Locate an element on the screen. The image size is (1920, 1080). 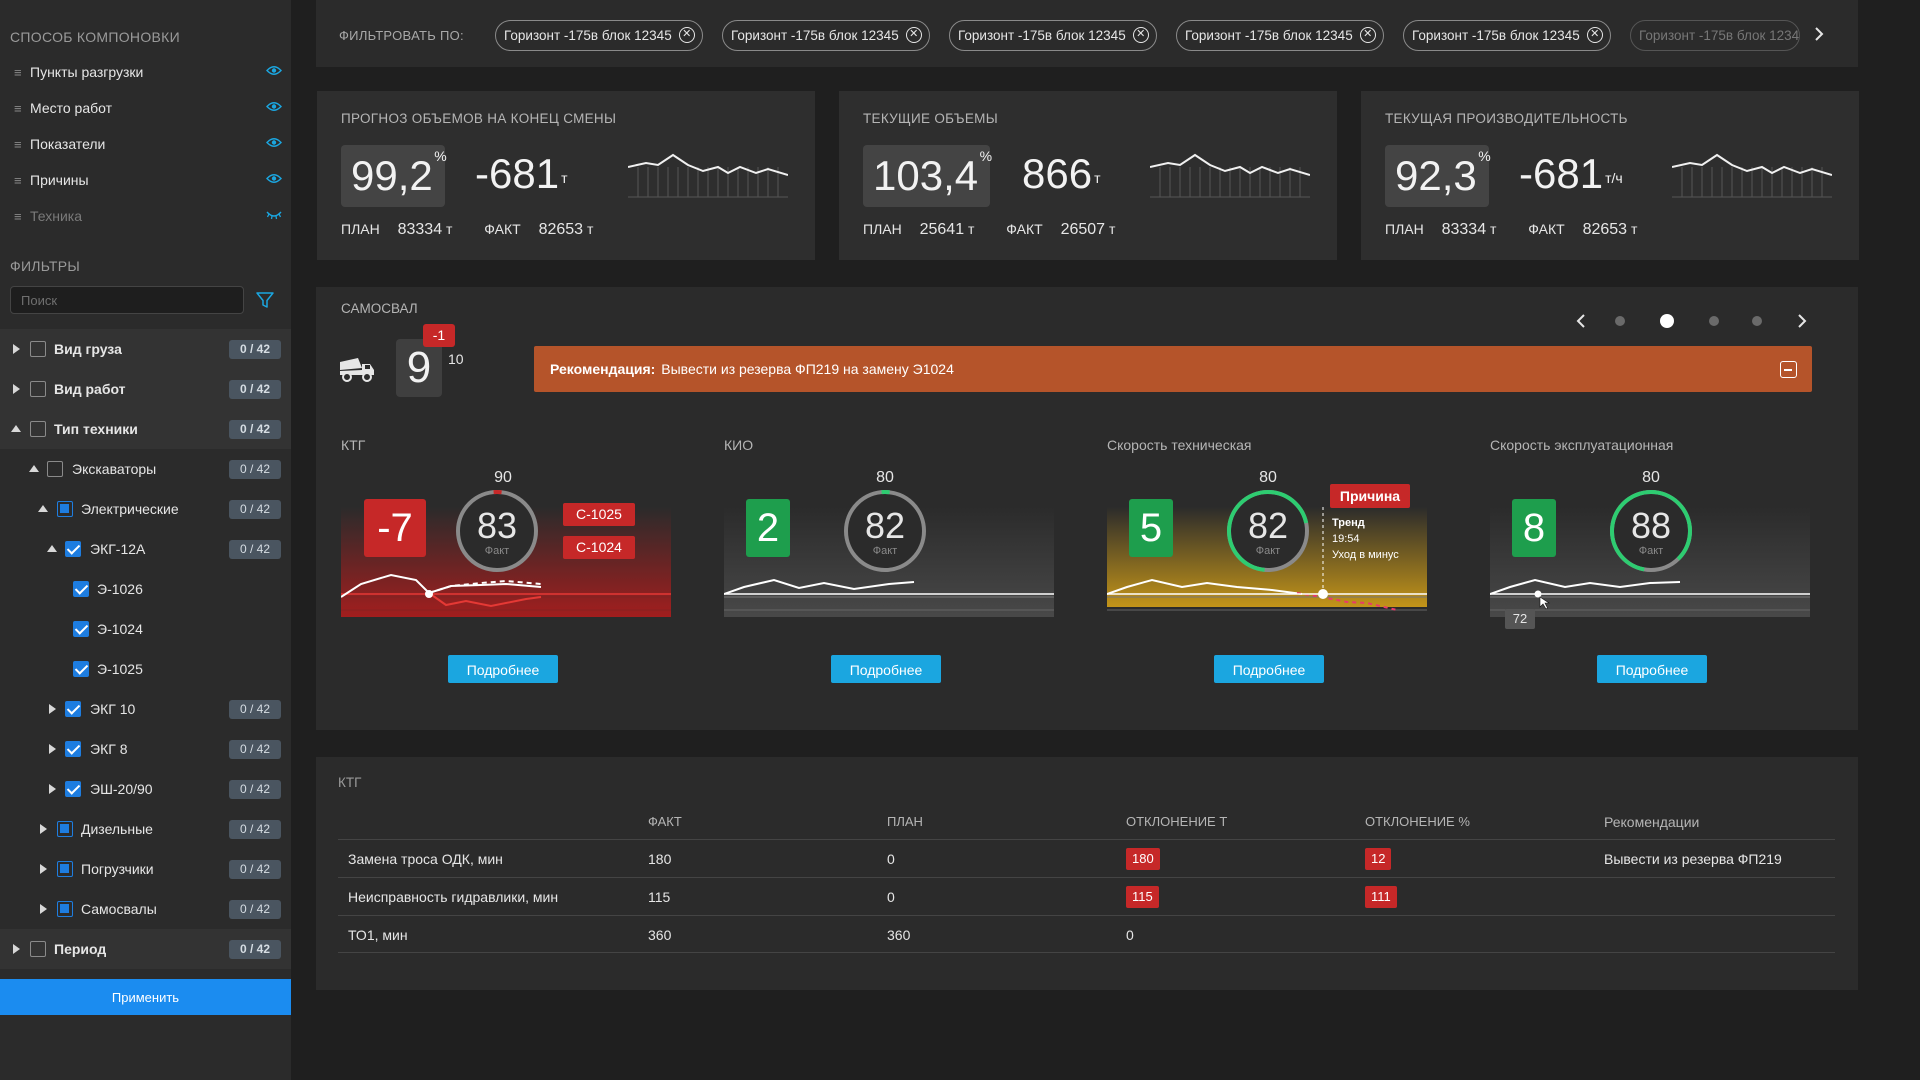
filter-icon is located at coordinates (265, 300).